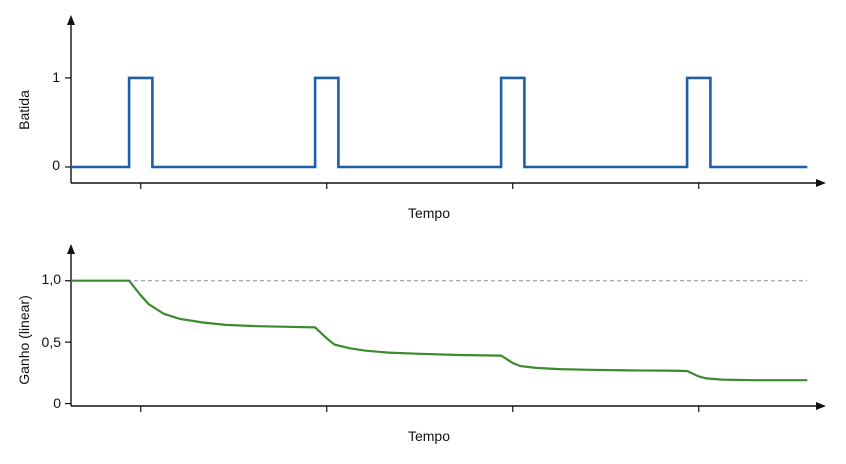 The height and width of the screenshot is (464, 846). What do you see at coordinates (57, 403) in the screenshot?
I see `gain-ytick-label-0: 0` at bounding box center [57, 403].